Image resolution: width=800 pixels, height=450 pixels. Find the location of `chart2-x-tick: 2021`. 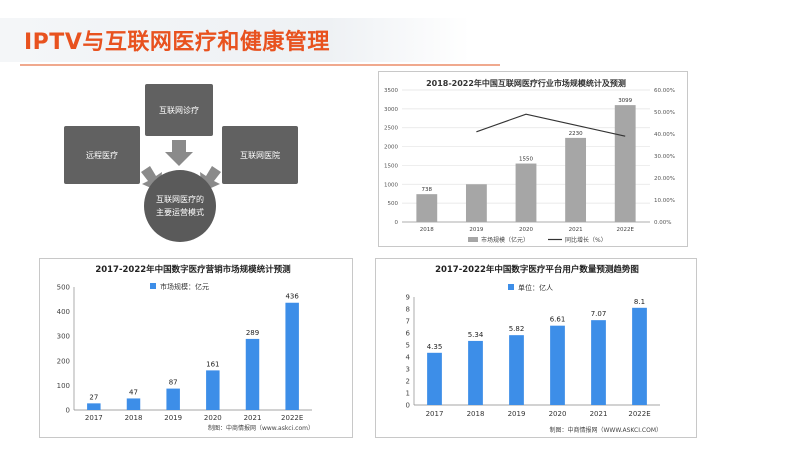

chart2-x-tick: 2021 is located at coordinates (253, 418).